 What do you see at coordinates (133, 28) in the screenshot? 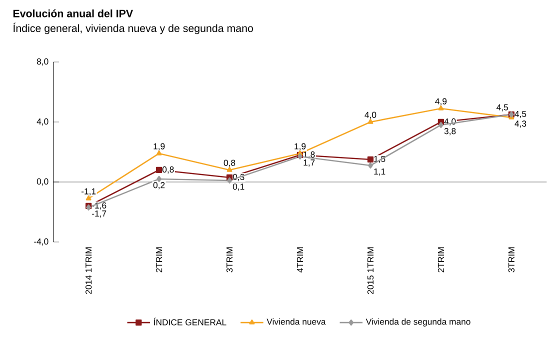
I see `chart-subtitle: Índice general, vivienda nueva y de segunda mano` at bounding box center [133, 28].